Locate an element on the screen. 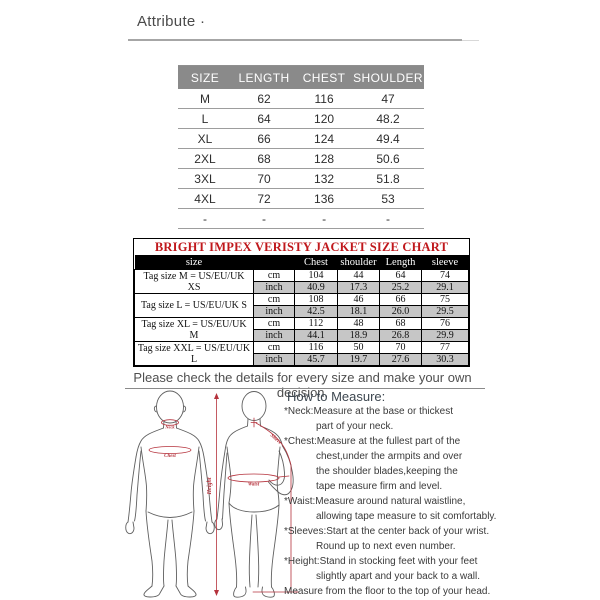 This screenshot has height=600, width=600. section-title: Attribute · is located at coordinates (171, 21).